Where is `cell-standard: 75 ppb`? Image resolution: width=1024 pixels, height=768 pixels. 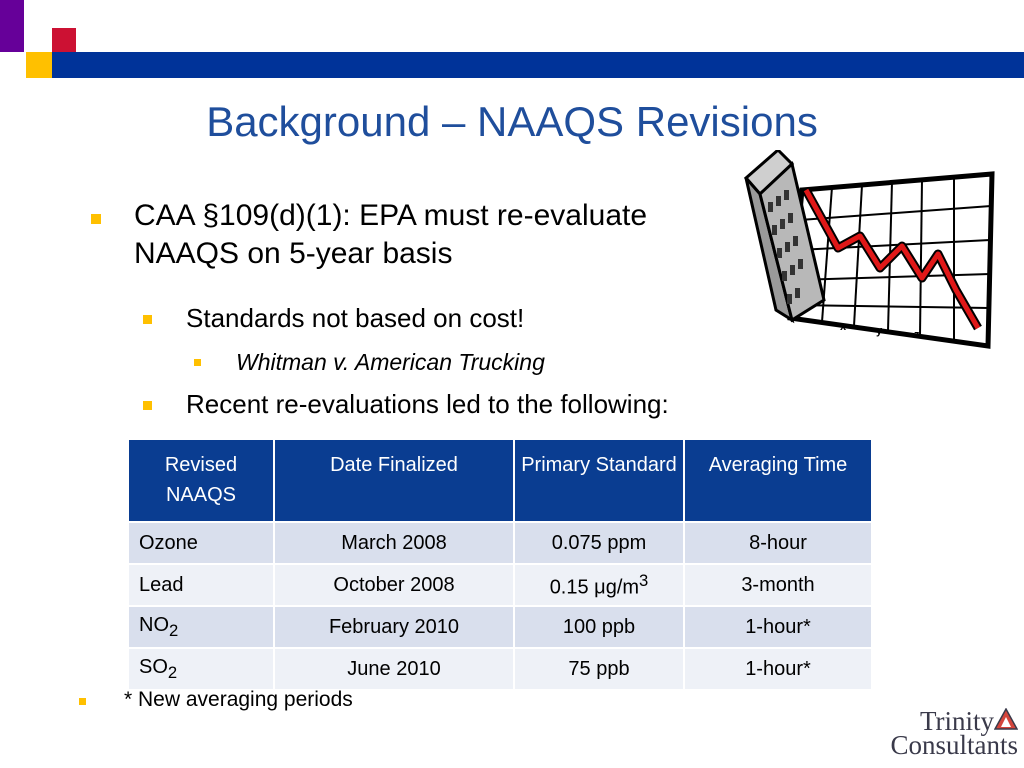 cell-standard: 75 ppb is located at coordinates (599, 669).